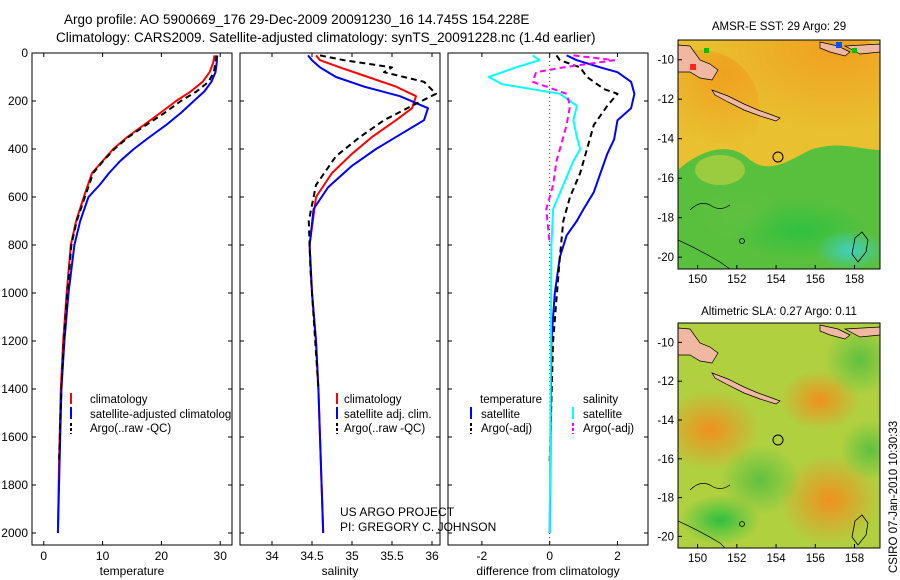 This screenshot has width=900, height=580. Describe the element at coordinates (779, 27) in the screenshot. I see `sst-map-title: AMSR-E SST: 29 Argo: 29` at that location.